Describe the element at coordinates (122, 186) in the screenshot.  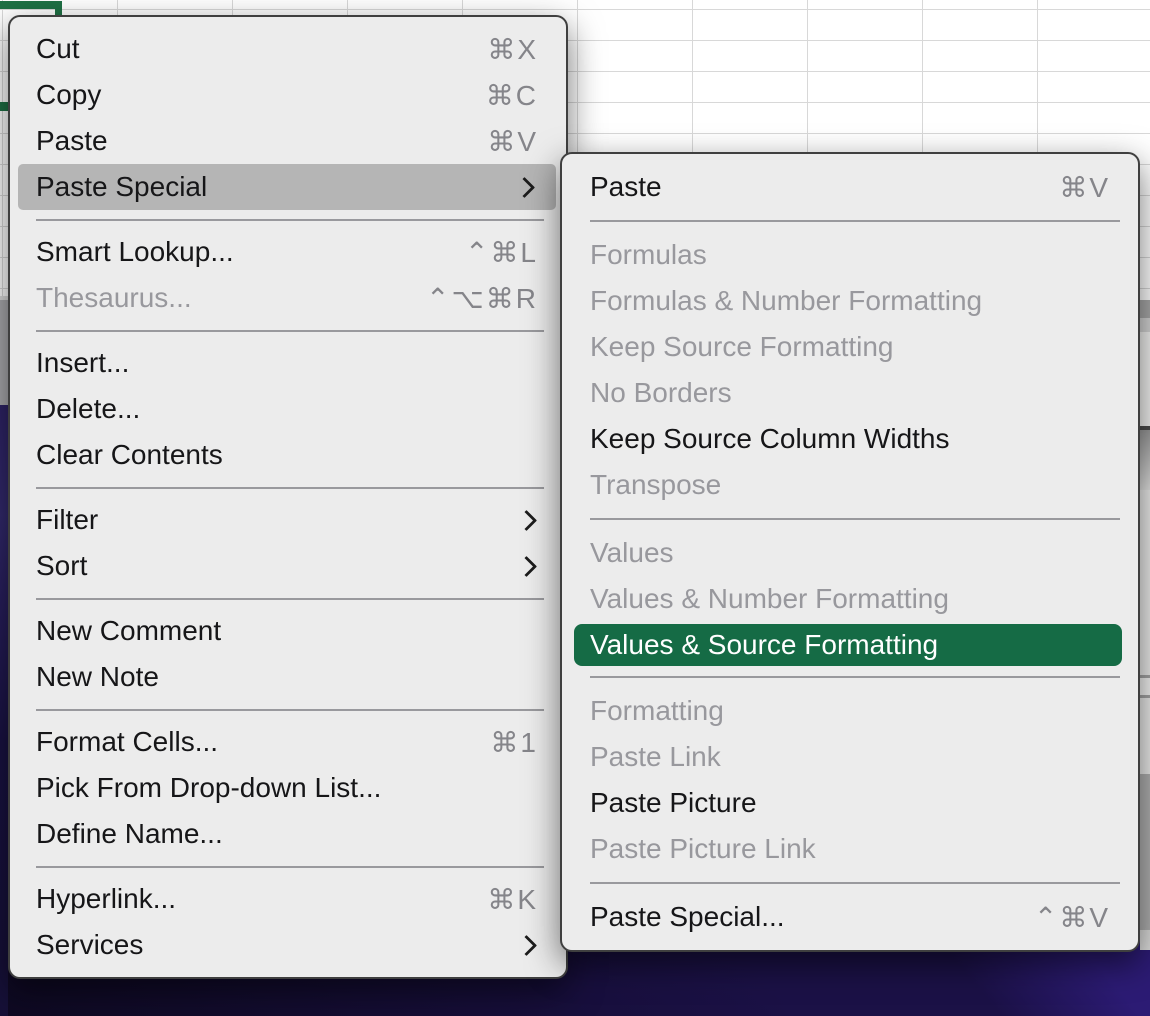
I see `menu-item-label: Paste Special` at that location.